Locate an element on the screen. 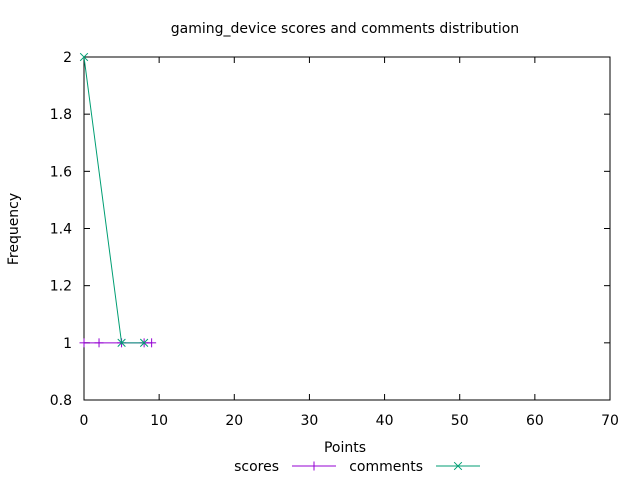 The image size is (640, 480). x-tick-label: 60 is located at coordinates (535, 421).